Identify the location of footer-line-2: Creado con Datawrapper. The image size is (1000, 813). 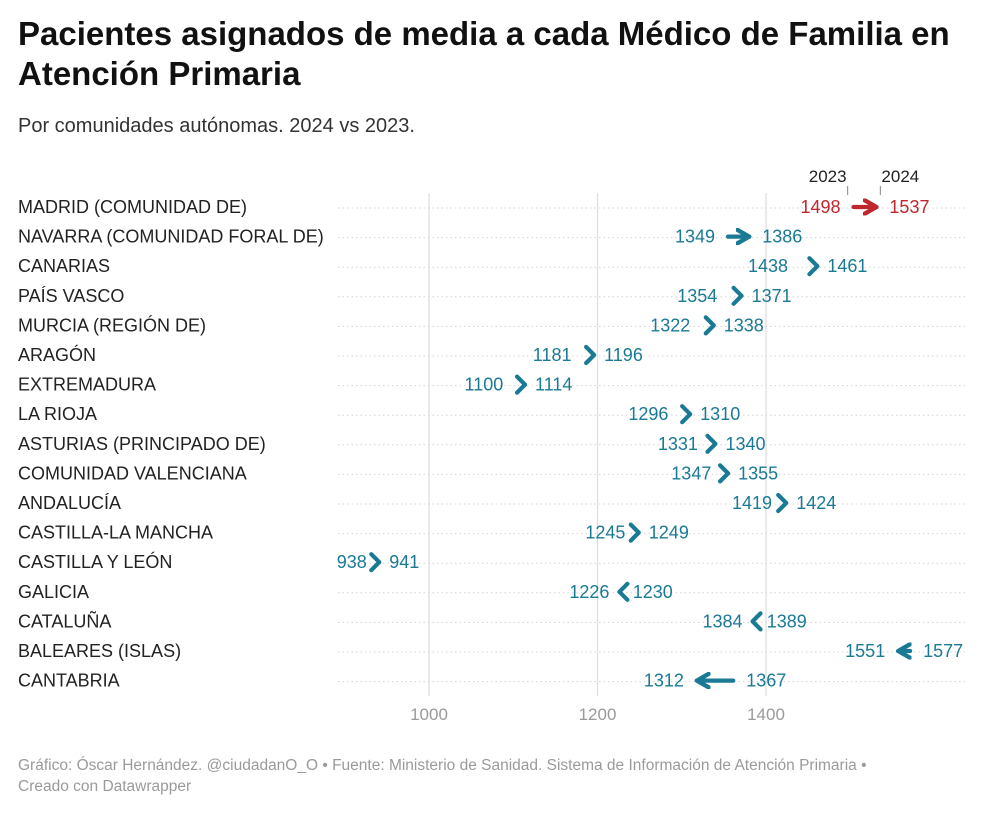
(105, 786).